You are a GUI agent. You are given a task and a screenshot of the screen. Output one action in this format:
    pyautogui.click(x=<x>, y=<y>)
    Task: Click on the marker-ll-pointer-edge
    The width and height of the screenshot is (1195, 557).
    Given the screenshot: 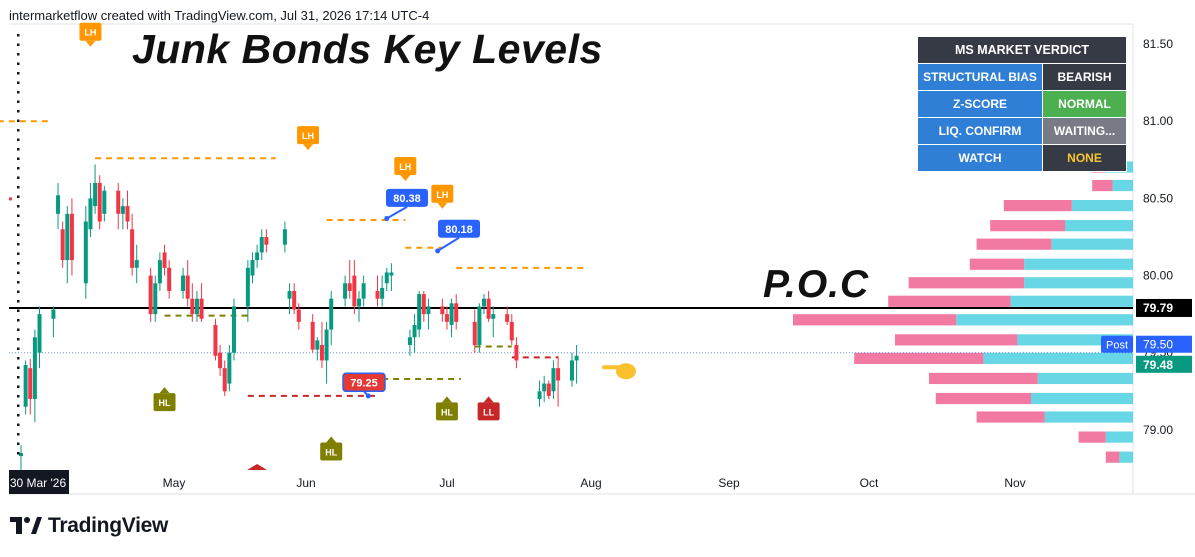 What is the action you would take?
    pyautogui.click(x=257, y=467)
    